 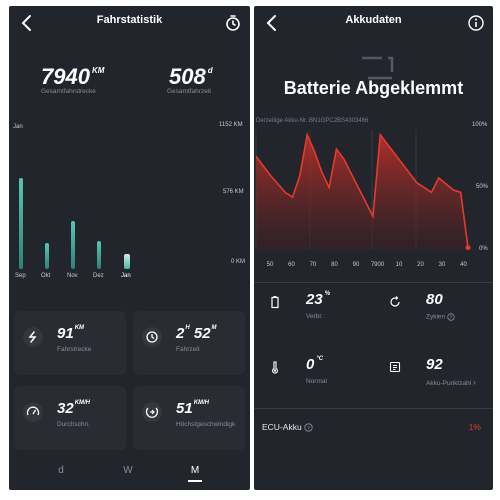 I want to click on thermometer-icon, so click(x=275, y=367).